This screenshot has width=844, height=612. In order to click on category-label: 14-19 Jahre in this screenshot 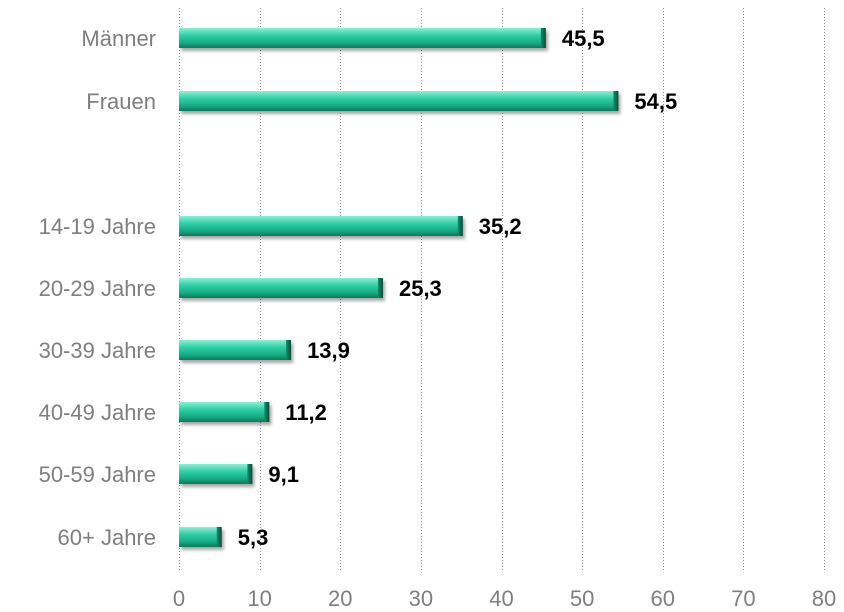, I will do `click(97, 226)`.